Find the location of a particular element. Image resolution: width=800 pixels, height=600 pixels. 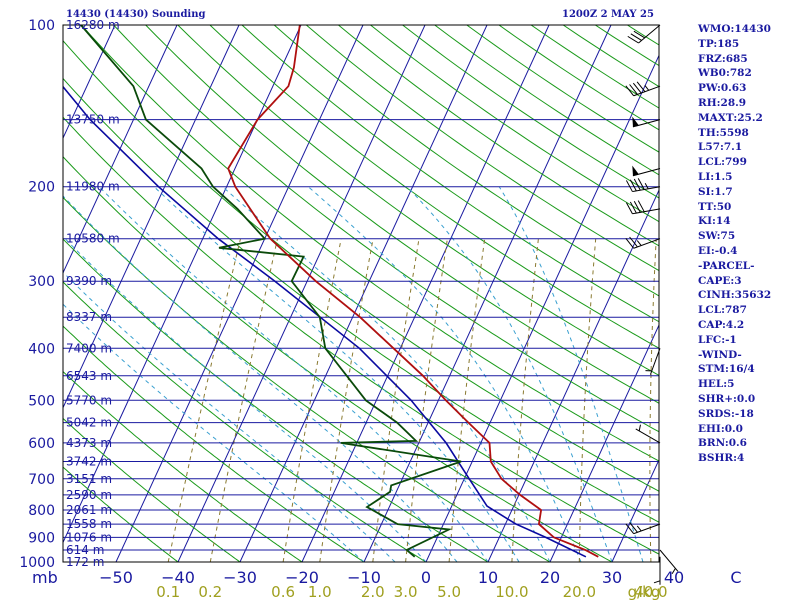

index-item: PW:0.63 is located at coordinates (722, 88).